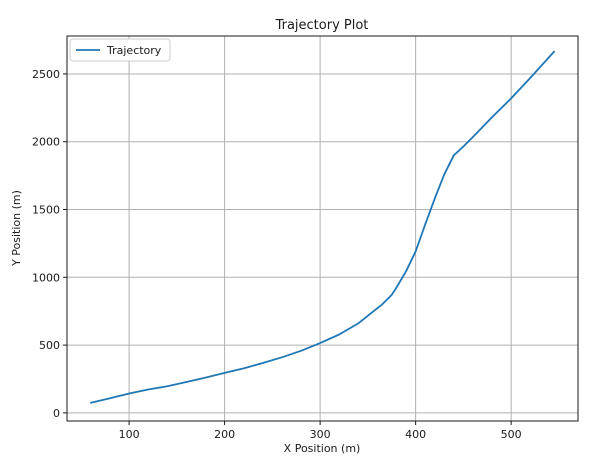  What do you see at coordinates (129, 434) in the screenshot?
I see `x-tick-label: 100` at bounding box center [129, 434].